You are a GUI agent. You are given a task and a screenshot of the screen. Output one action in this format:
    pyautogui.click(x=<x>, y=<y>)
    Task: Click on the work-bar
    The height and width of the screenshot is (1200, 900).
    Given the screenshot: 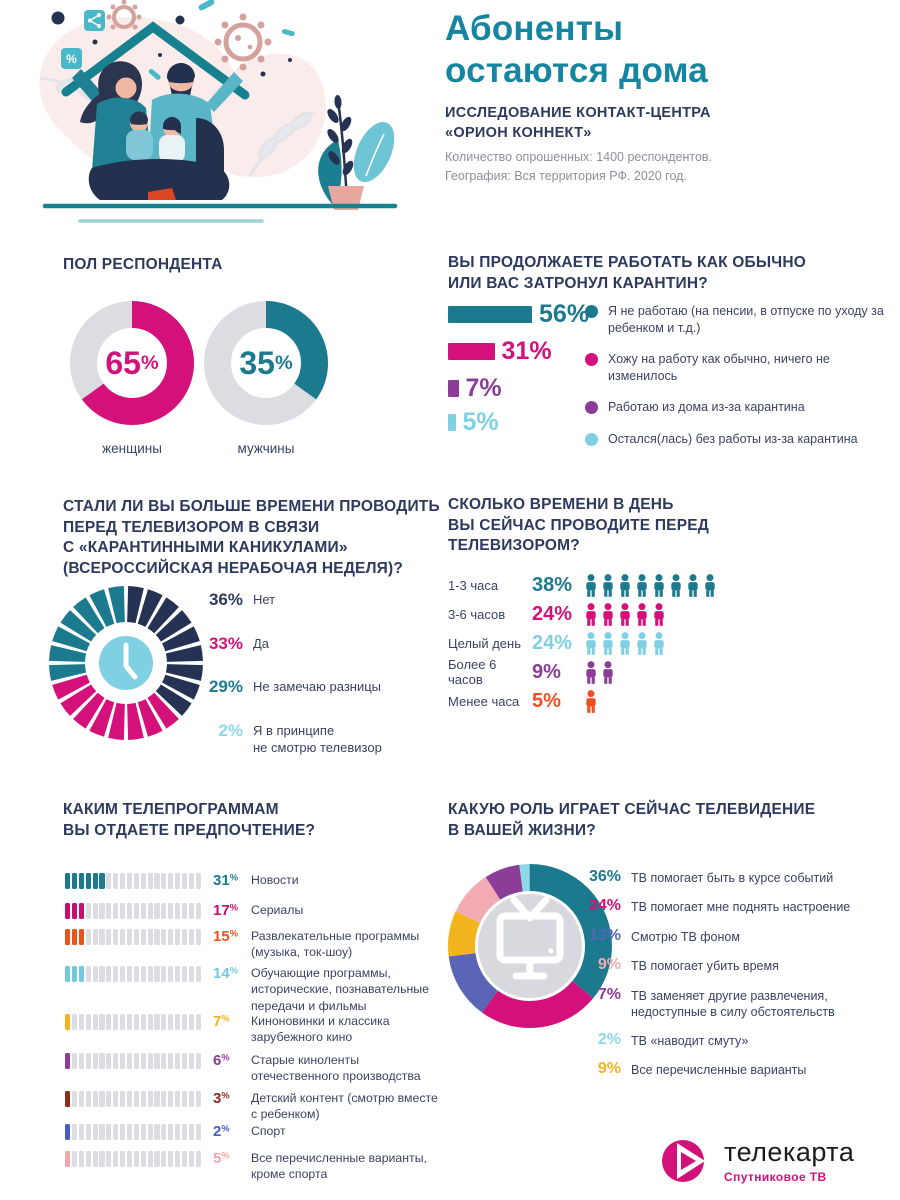 What is the action you would take?
    pyautogui.click(x=490, y=314)
    